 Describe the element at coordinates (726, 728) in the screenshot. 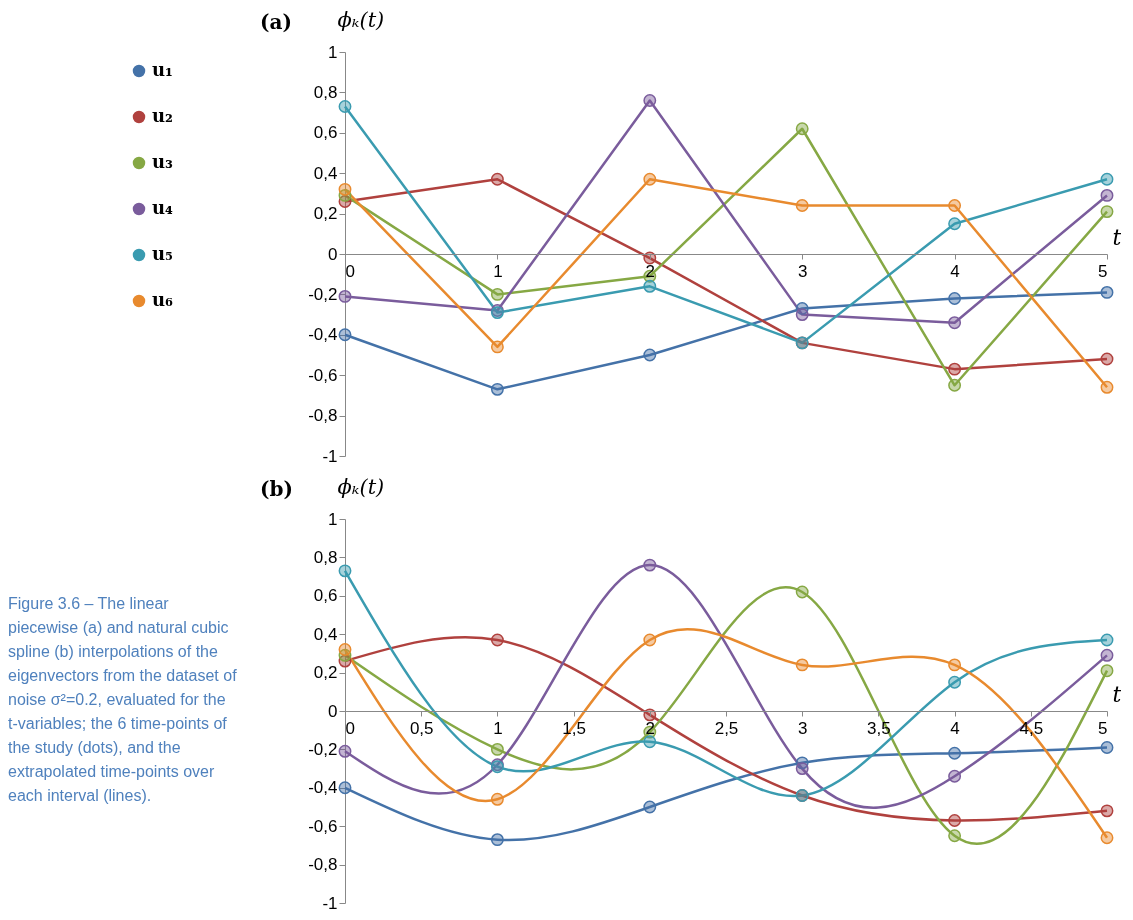

I see `x-tick-label: 2,5` at that location.